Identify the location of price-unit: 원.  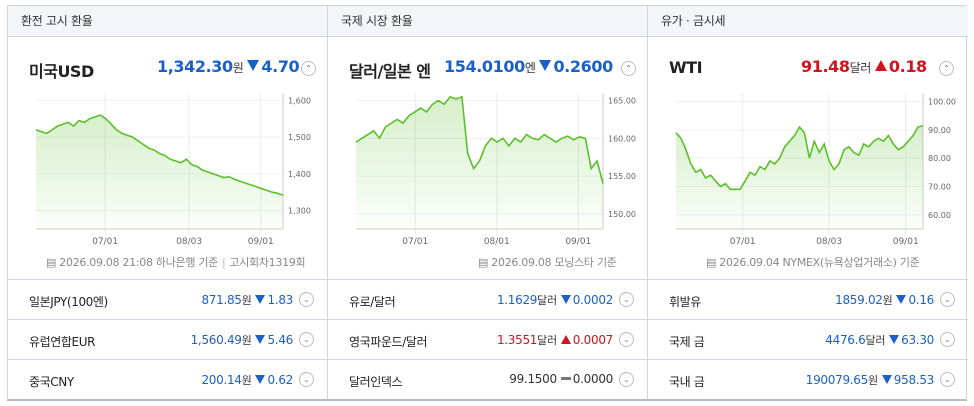
(238, 68).